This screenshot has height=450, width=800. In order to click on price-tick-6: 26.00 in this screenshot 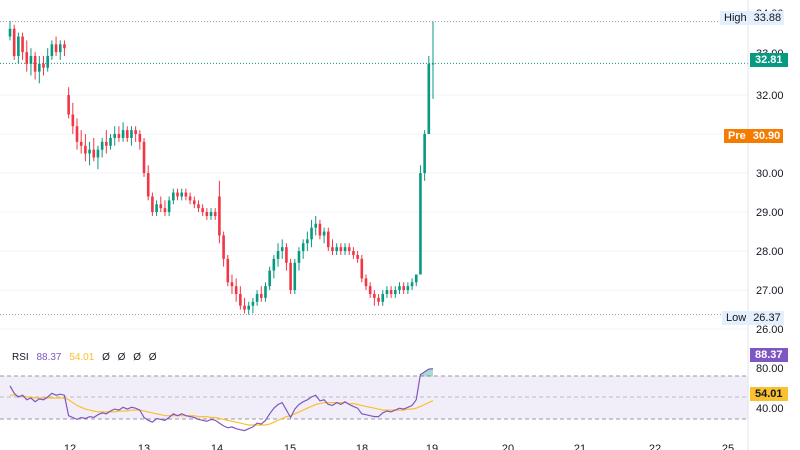, I will do `click(770, 330)`.